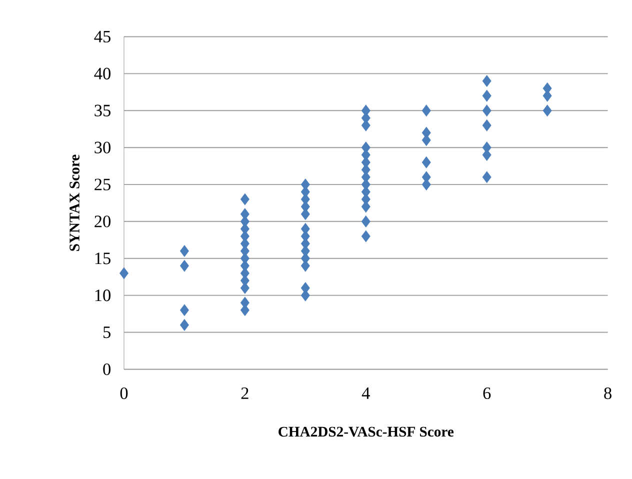 The width and height of the screenshot is (632, 479). Describe the element at coordinates (102, 74) in the screenshot. I see `y-tick-label: 40` at that location.